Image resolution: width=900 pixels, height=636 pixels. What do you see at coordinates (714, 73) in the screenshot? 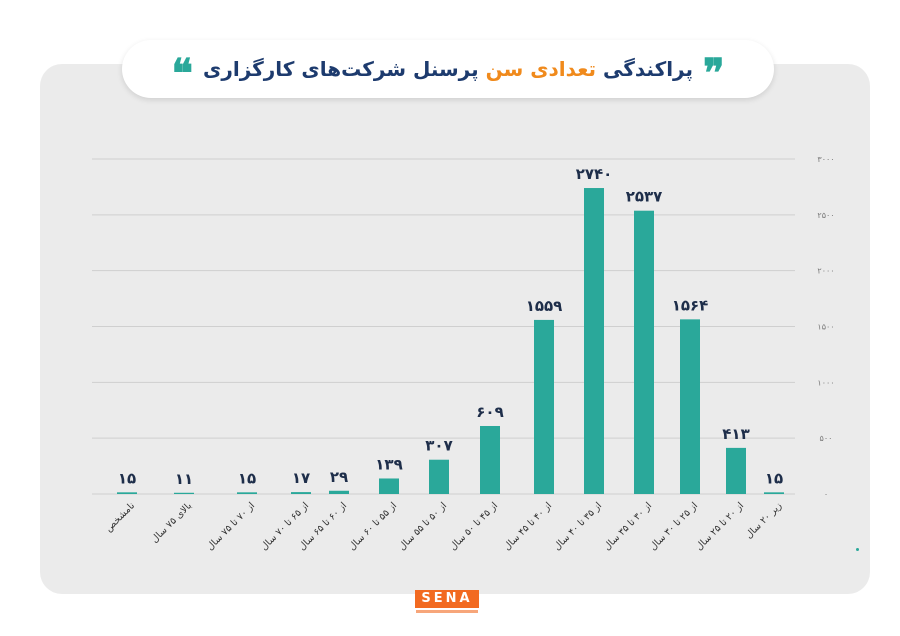
I see `quote-open-icon: ❞` at bounding box center [714, 73].